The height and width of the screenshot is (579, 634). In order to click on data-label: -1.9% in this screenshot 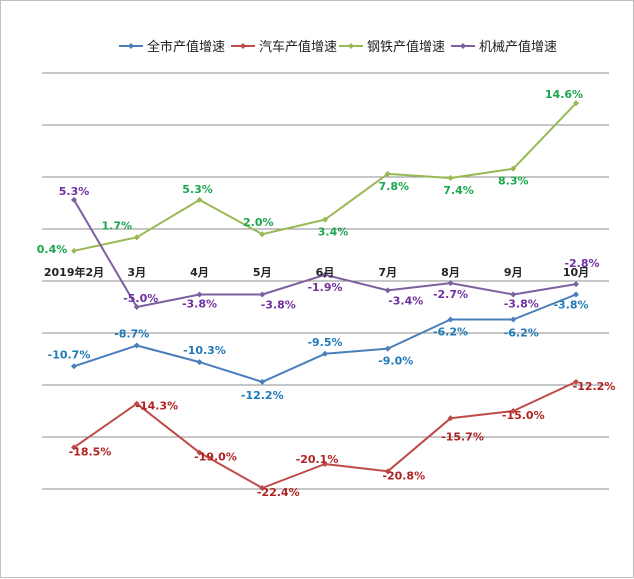, I will do `click(324, 287)`.